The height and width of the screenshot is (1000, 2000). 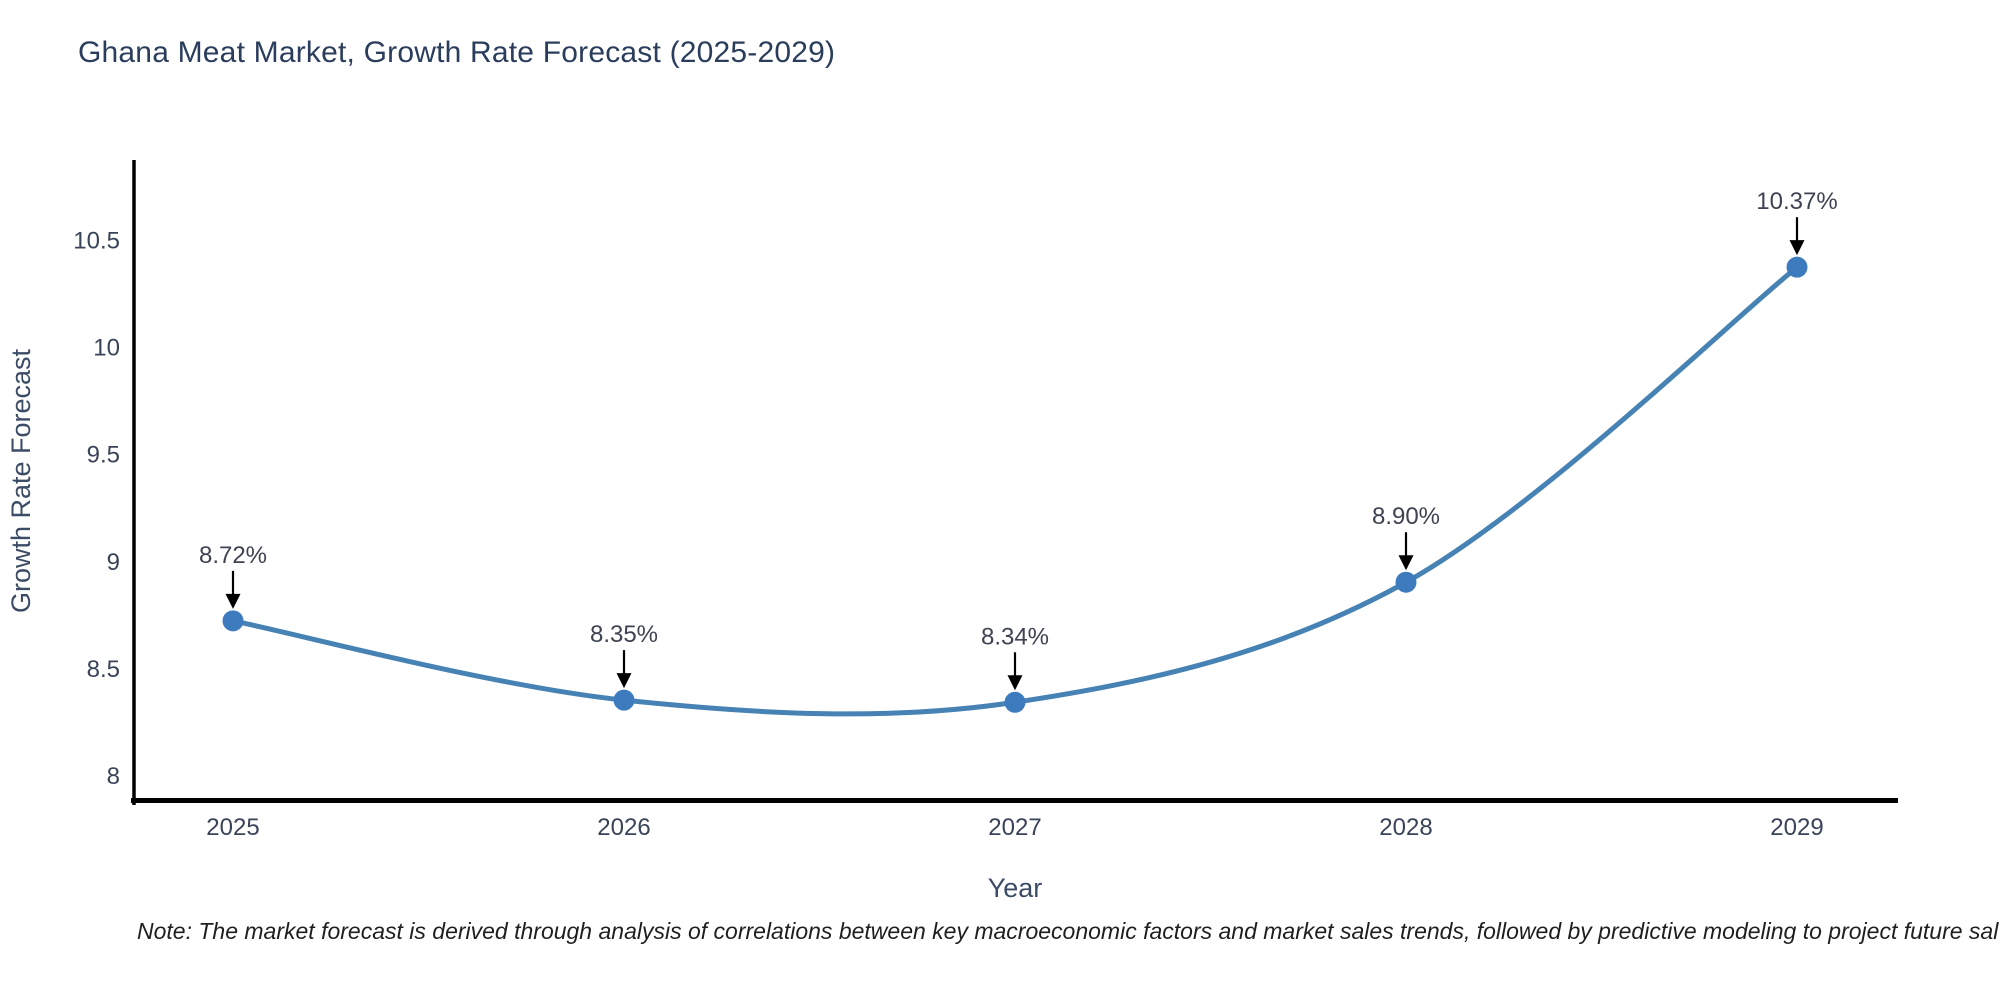 I want to click on x-tick-label: 2026, so click(x=623, y=827).